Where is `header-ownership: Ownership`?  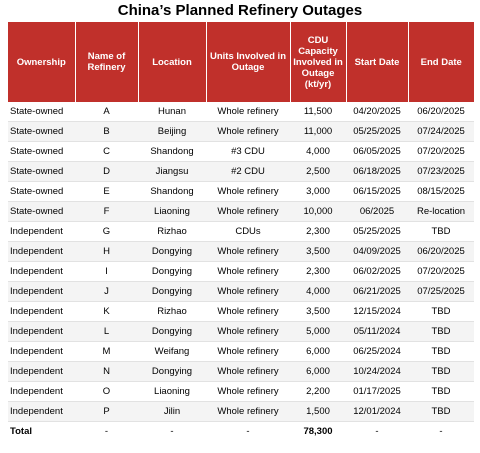 header-ownership: Ownership is located at coordinates (42, 62).